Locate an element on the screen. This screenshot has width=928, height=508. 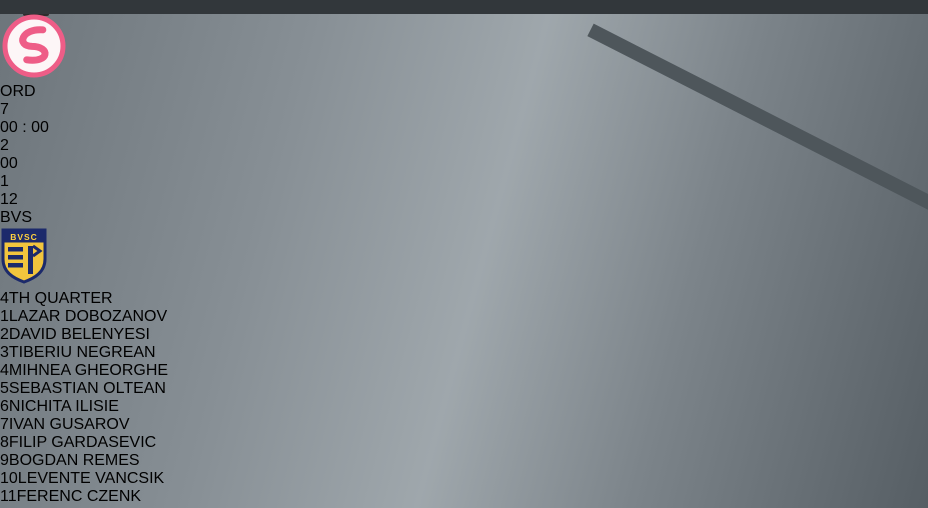
player-name: LEVENTE VANCSIK is located at coordinates (91, 478).